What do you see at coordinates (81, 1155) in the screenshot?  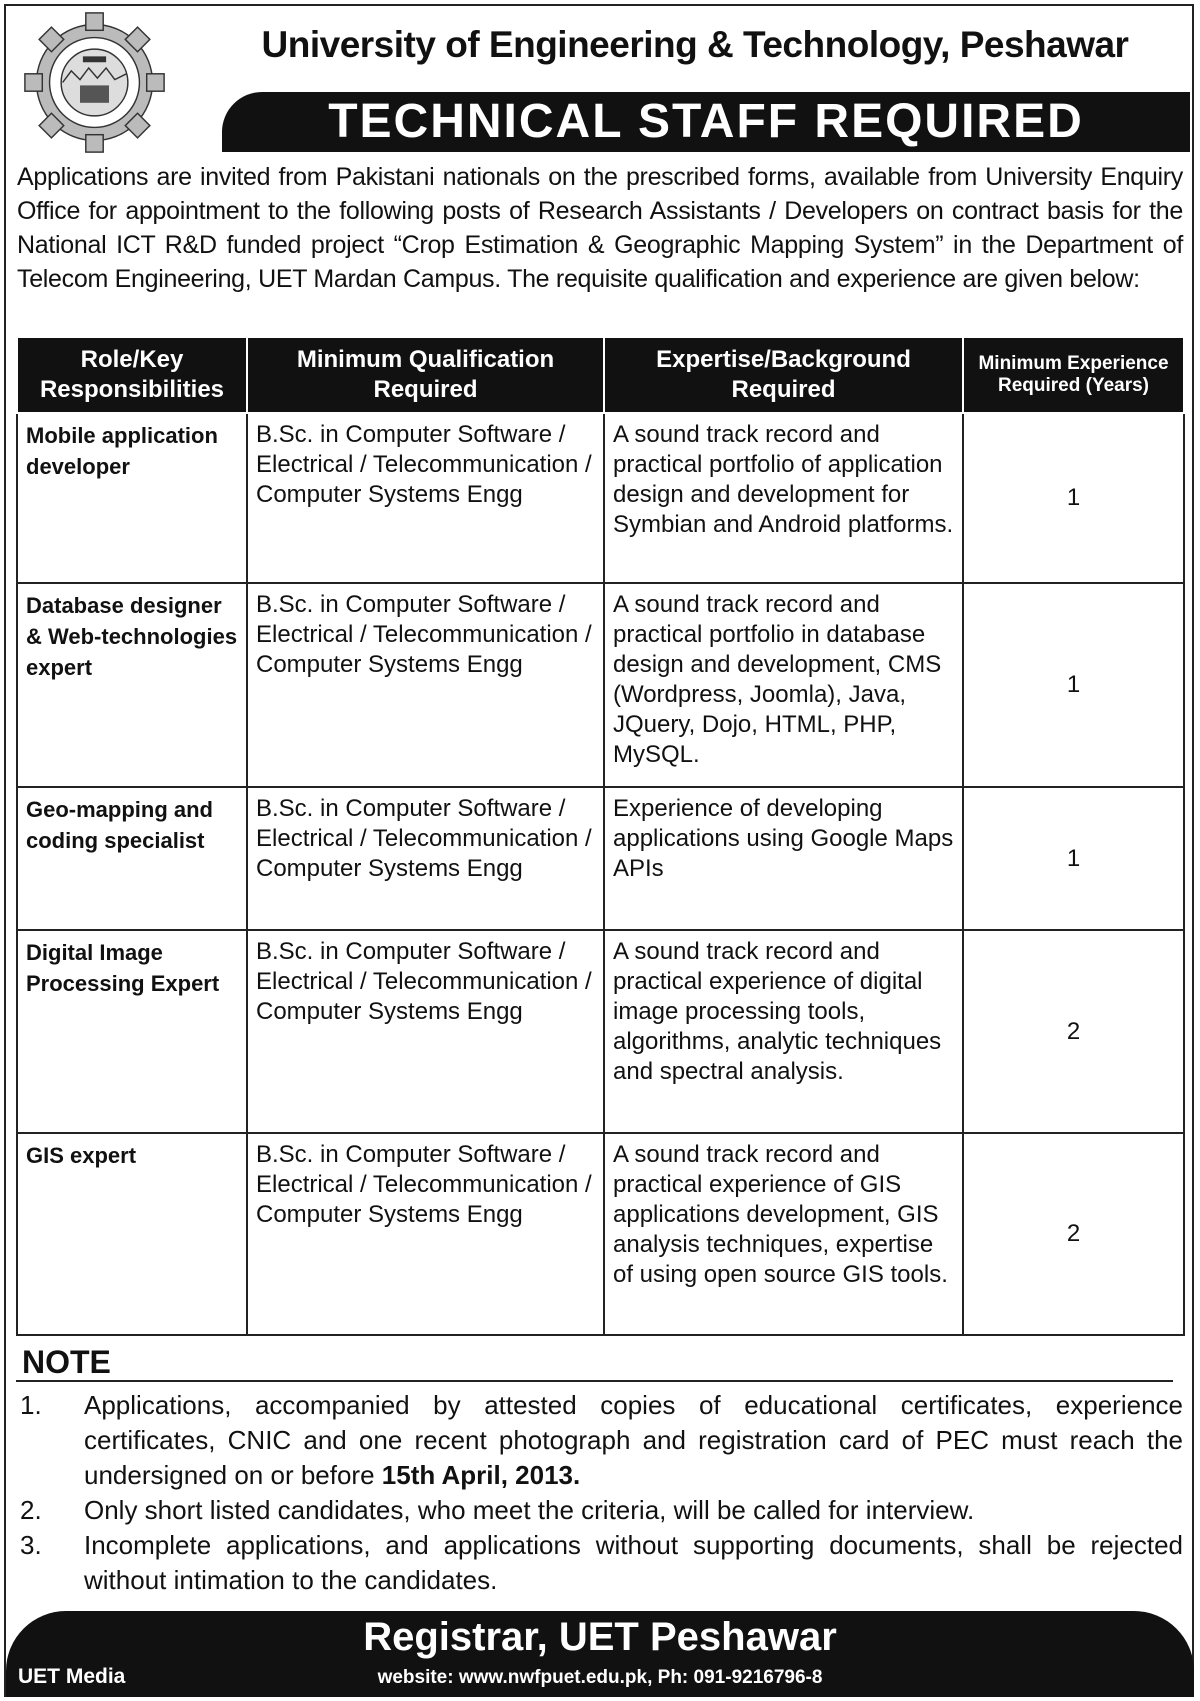 I see `role-line: GIS expert` at bounding box center [81, 1155].